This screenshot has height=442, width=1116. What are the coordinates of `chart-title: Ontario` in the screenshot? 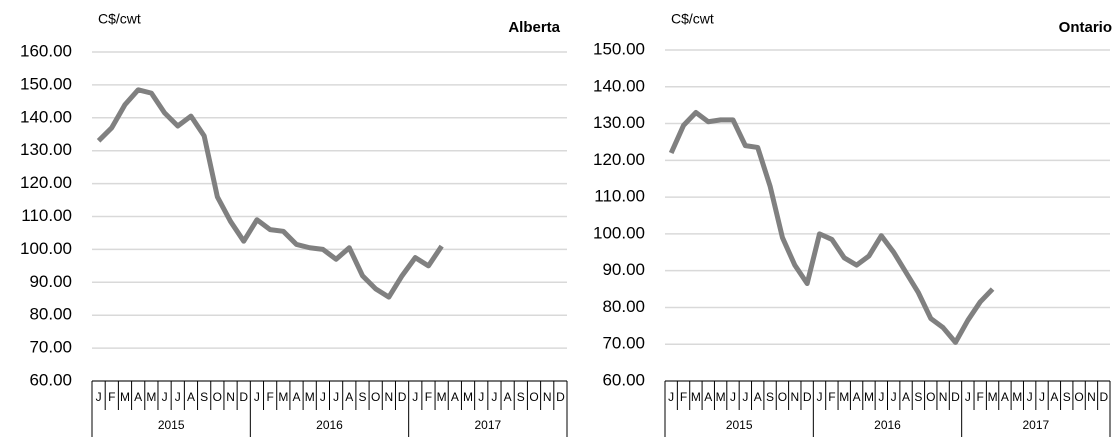 It's located at (1085, 27).